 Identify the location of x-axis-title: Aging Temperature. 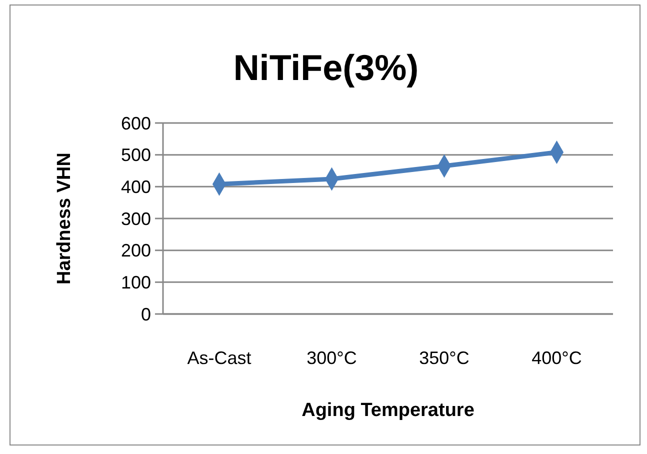
(388, 410).